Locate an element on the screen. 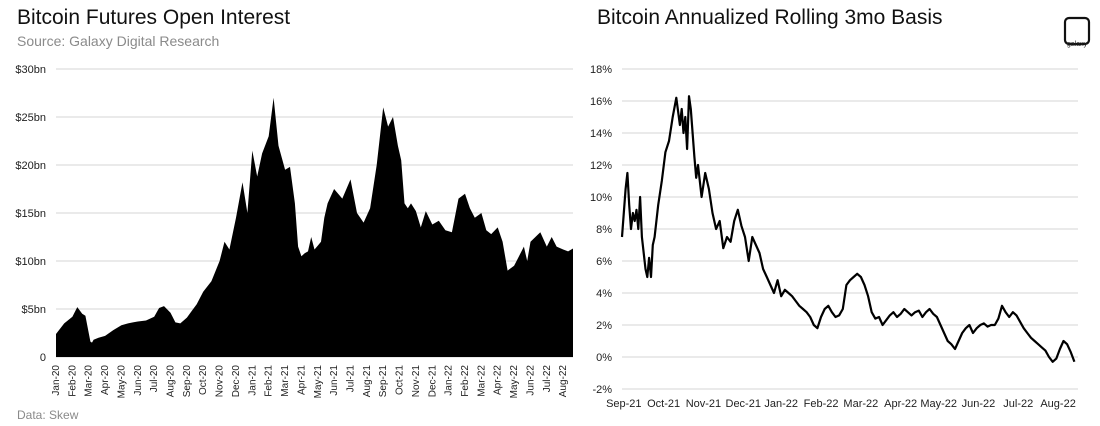  left-x-tick-label: Jul-22 is located at coordinates (547, 379).